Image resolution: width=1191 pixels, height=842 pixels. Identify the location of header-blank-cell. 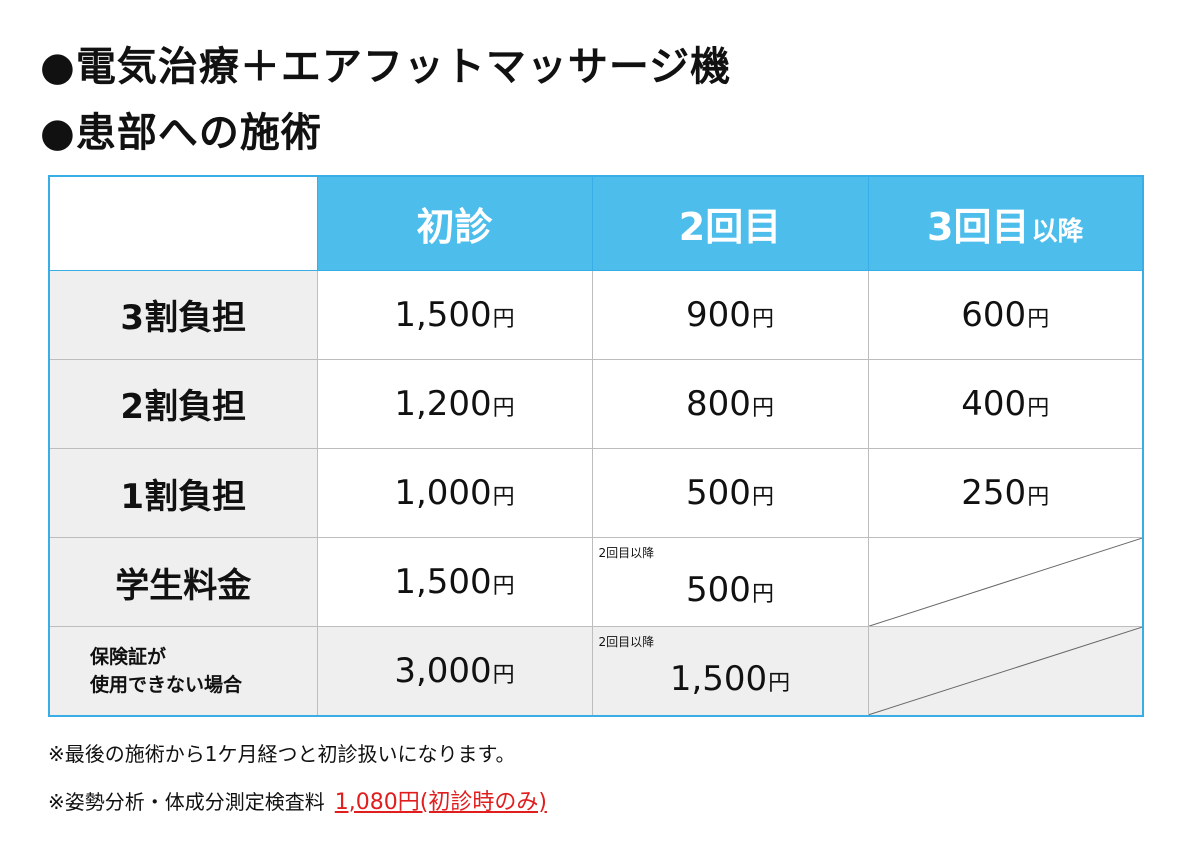
(183, 223).